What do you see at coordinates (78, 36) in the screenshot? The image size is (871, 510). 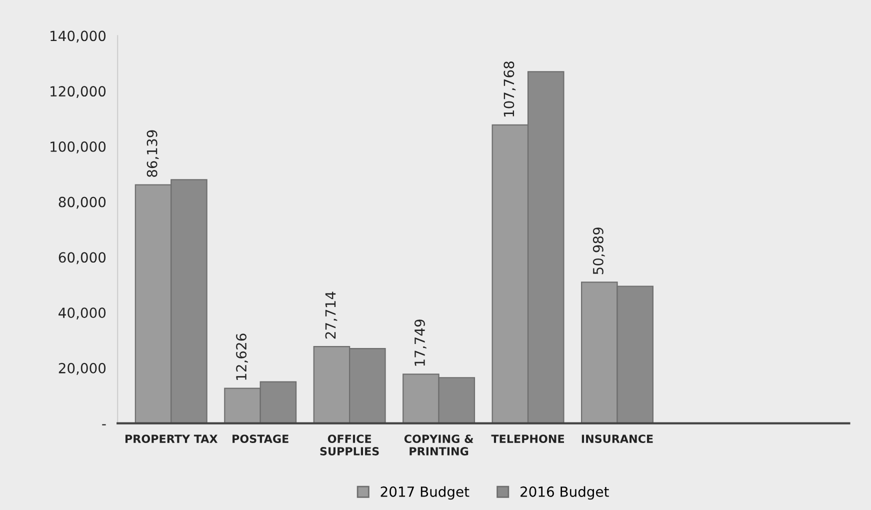 I see `y-tick-label: 140,000` at bounding box center [78, 36].